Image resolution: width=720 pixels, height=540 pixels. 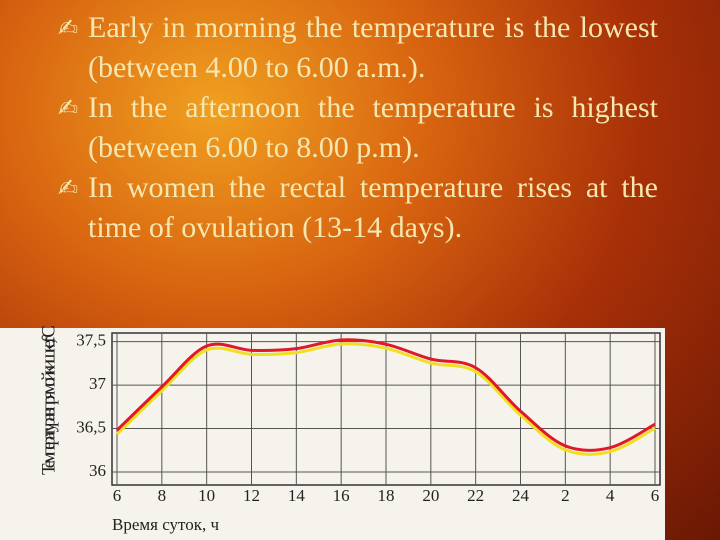 I want to click on y-axis-label: Температура в прямой кишке, t°C, so click(x=48, y=400).